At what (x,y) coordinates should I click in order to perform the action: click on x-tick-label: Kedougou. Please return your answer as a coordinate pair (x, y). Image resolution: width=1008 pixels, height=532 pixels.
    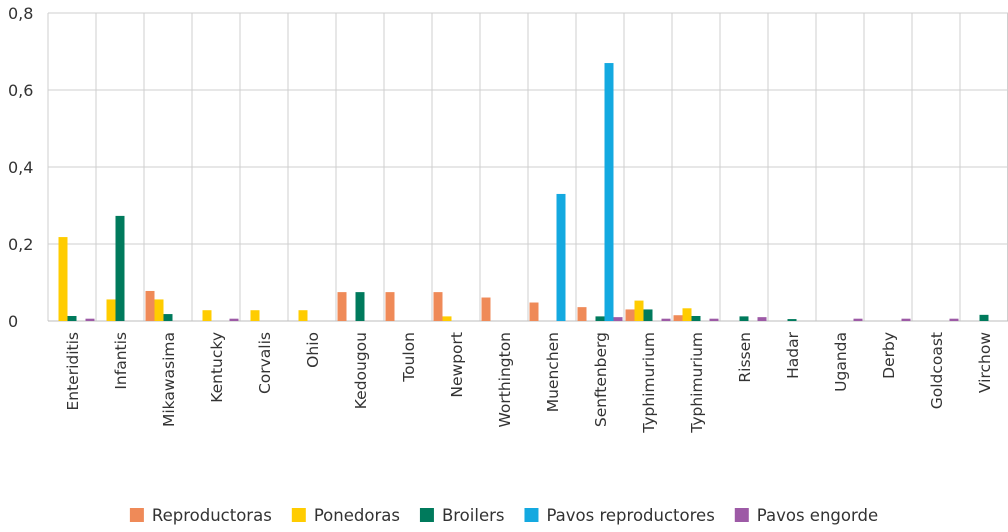
    Looking at the image, I should click on (361, 370).